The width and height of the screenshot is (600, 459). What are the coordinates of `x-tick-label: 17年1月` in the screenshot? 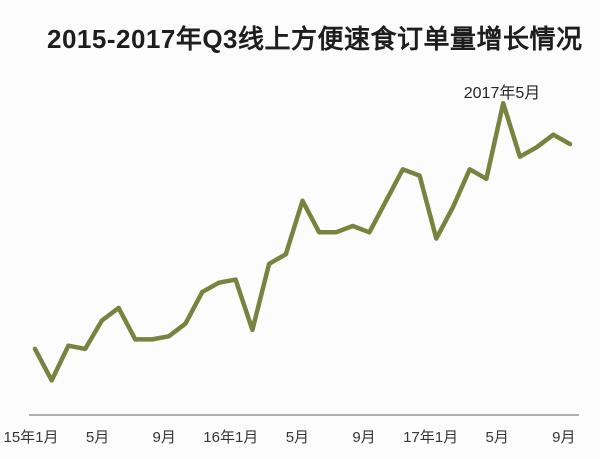 It's located at (431, 437).